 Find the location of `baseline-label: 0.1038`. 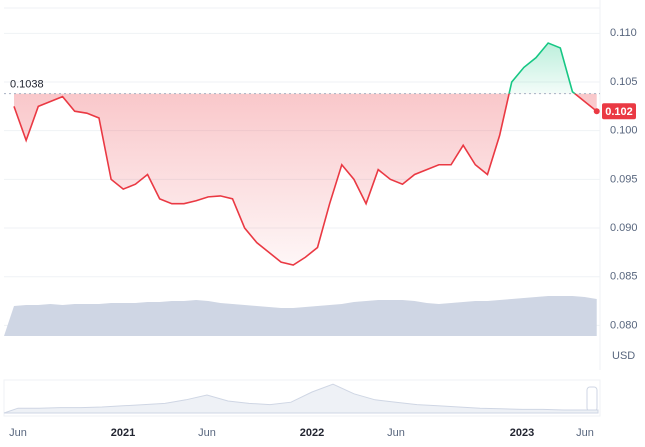

baseline-label: 0.1038 is located at coordinates (27, 85).